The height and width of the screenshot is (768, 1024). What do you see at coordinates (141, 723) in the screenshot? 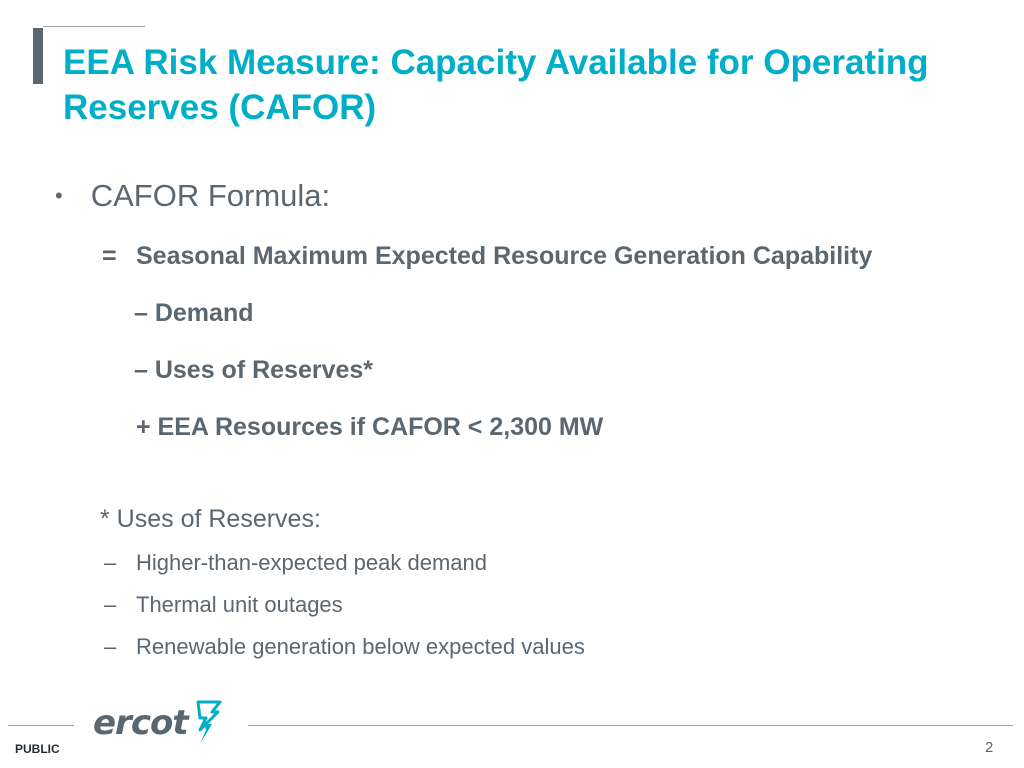
I see `logo-text: ercot` at bounding box center [141, 723].